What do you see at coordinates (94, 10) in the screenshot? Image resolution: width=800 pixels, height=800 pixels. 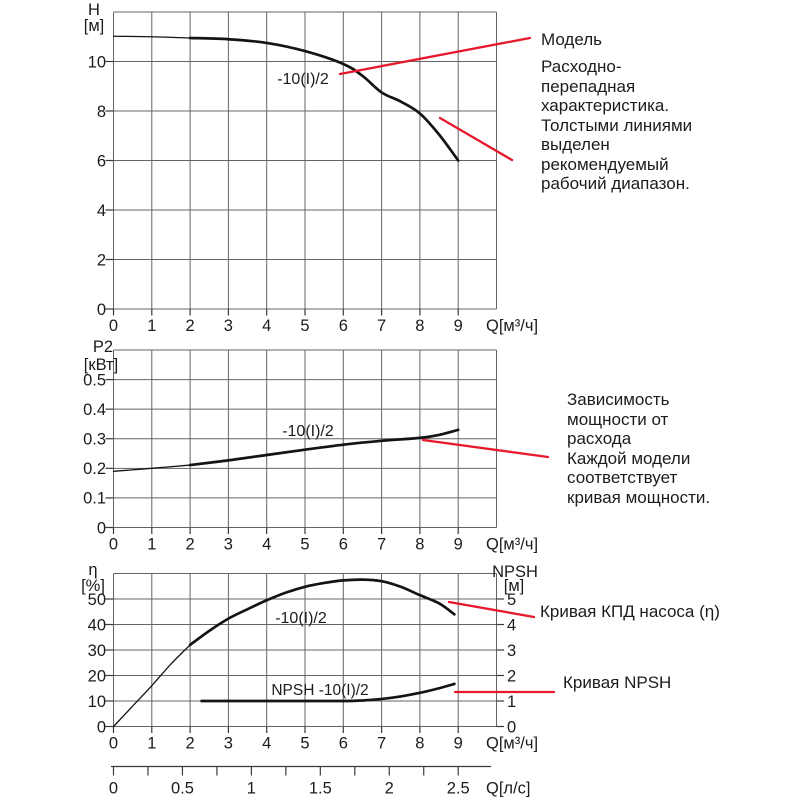 I see `y-axis-title: H` at bounding box center [94, 10].